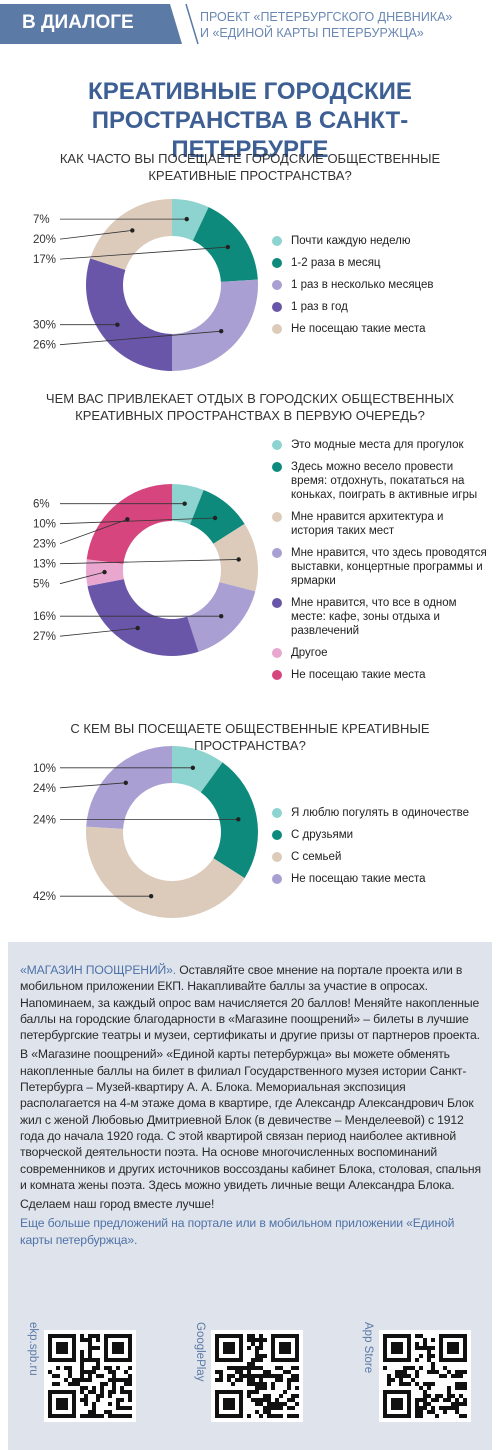  Describe the element at coordinates (358, 675) in the screenshot. I see `legend-label: Не посещаю такие места` at that location.